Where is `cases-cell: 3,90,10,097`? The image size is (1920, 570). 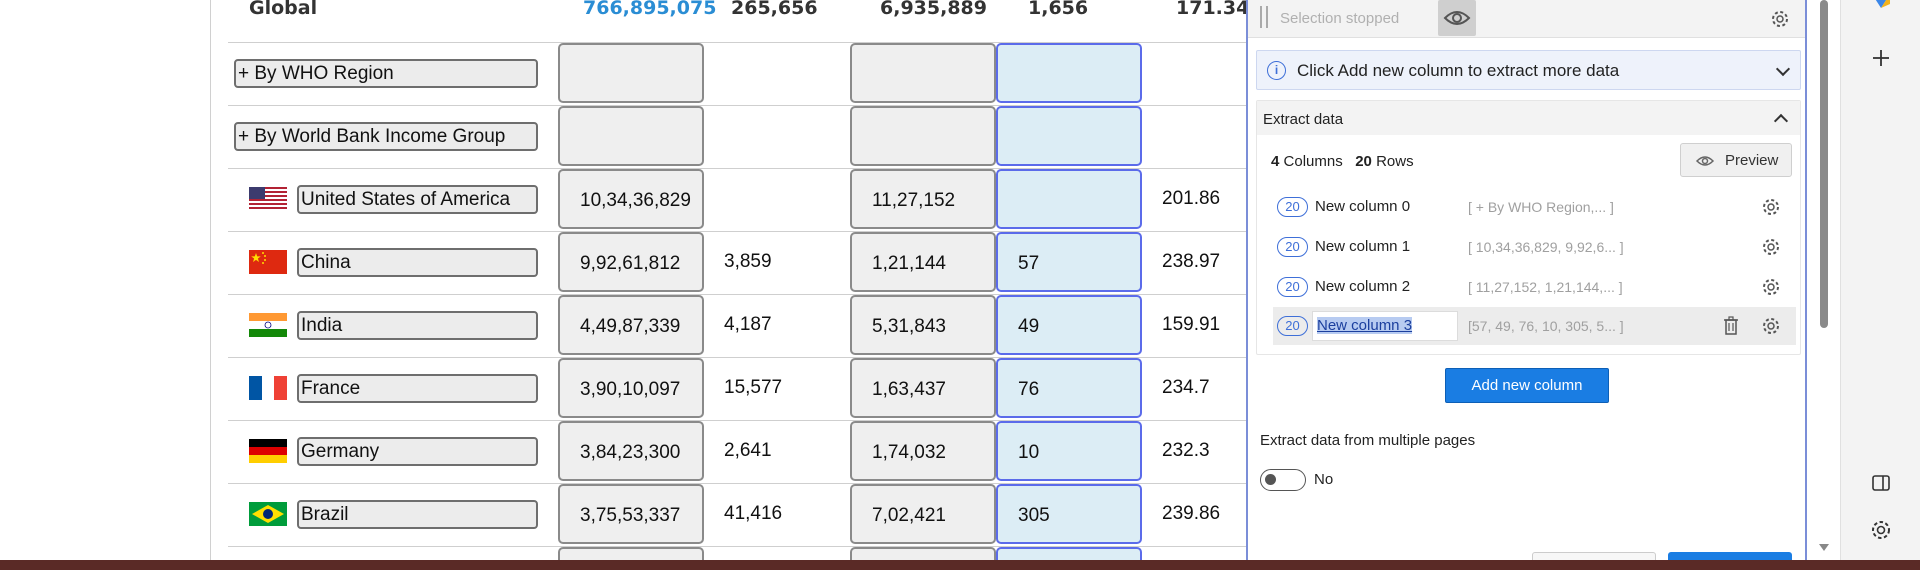 cases-cell: 3,90,10,097 is located at coordinates (631, 388).